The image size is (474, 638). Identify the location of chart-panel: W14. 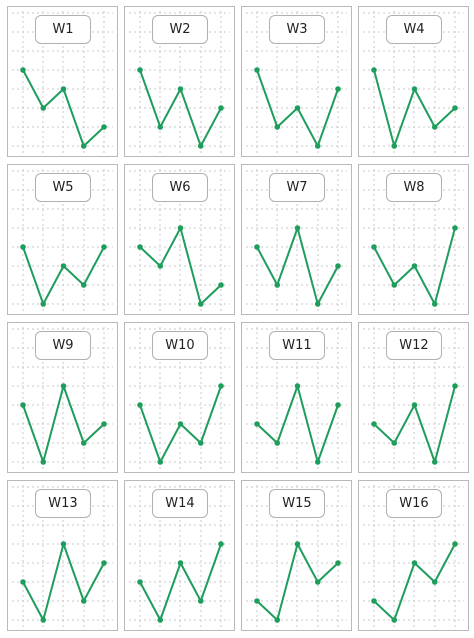
(179, 555).